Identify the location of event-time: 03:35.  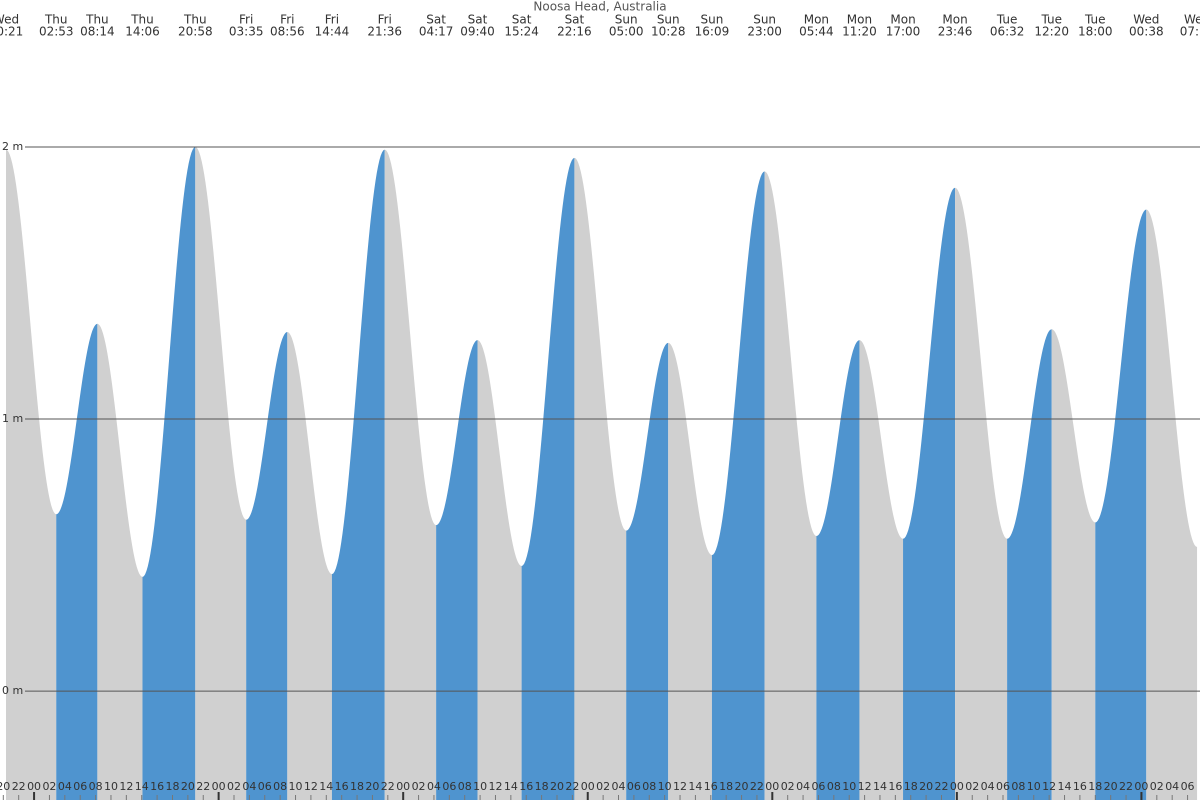
(246, 32).